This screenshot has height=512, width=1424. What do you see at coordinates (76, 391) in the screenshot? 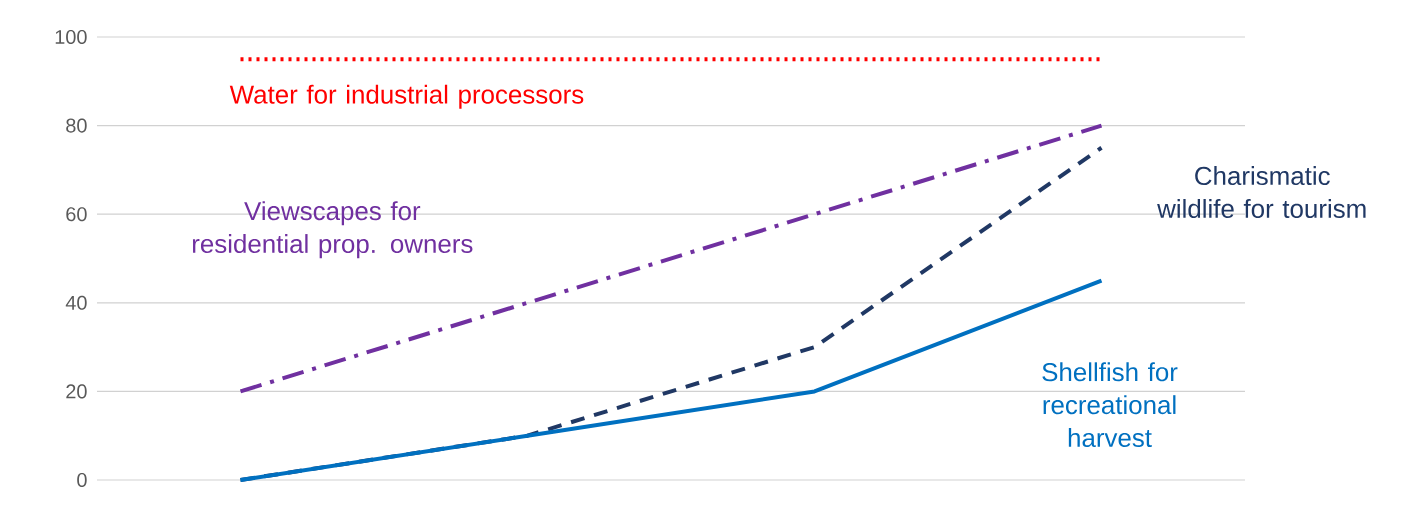
I see `y-tick-label: 20` at bounding box center [76, 391].